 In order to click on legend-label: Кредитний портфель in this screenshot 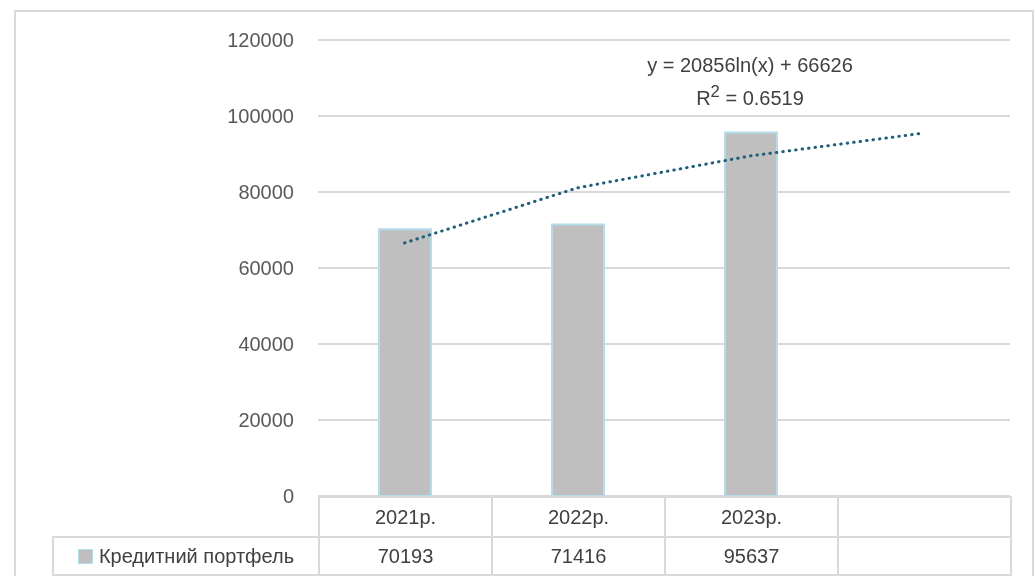, I will do `click(185, 556)`.